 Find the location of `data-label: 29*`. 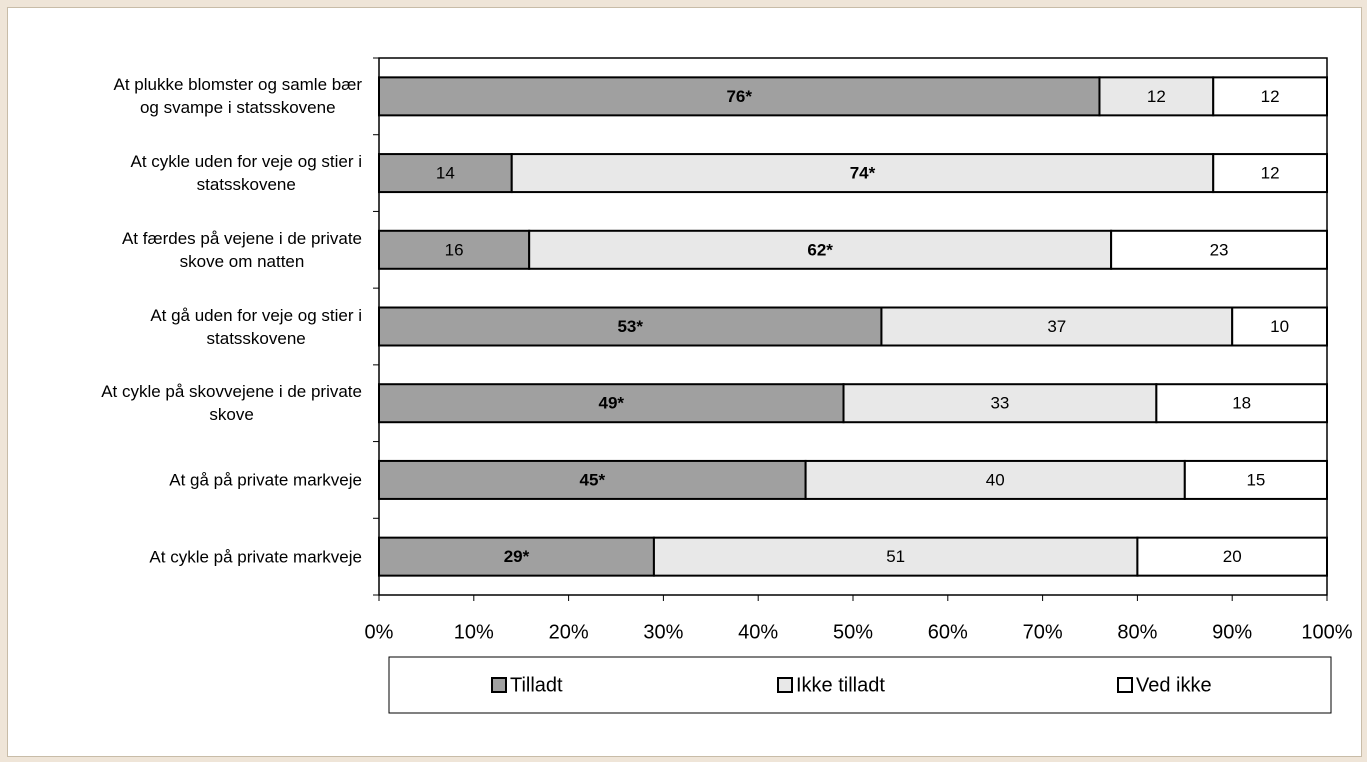

data-label: 29* is located at coordinates (517, 556).